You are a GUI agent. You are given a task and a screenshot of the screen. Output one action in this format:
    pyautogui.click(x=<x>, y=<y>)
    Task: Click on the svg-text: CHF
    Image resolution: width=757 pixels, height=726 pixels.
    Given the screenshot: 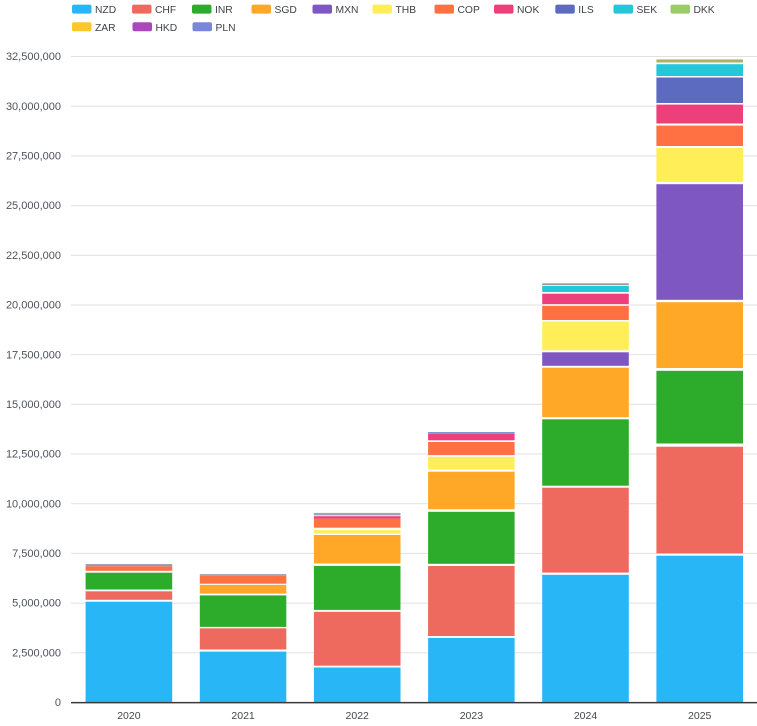 What is the action you would take?
    pyautogui.click(x=165, y=10)
    